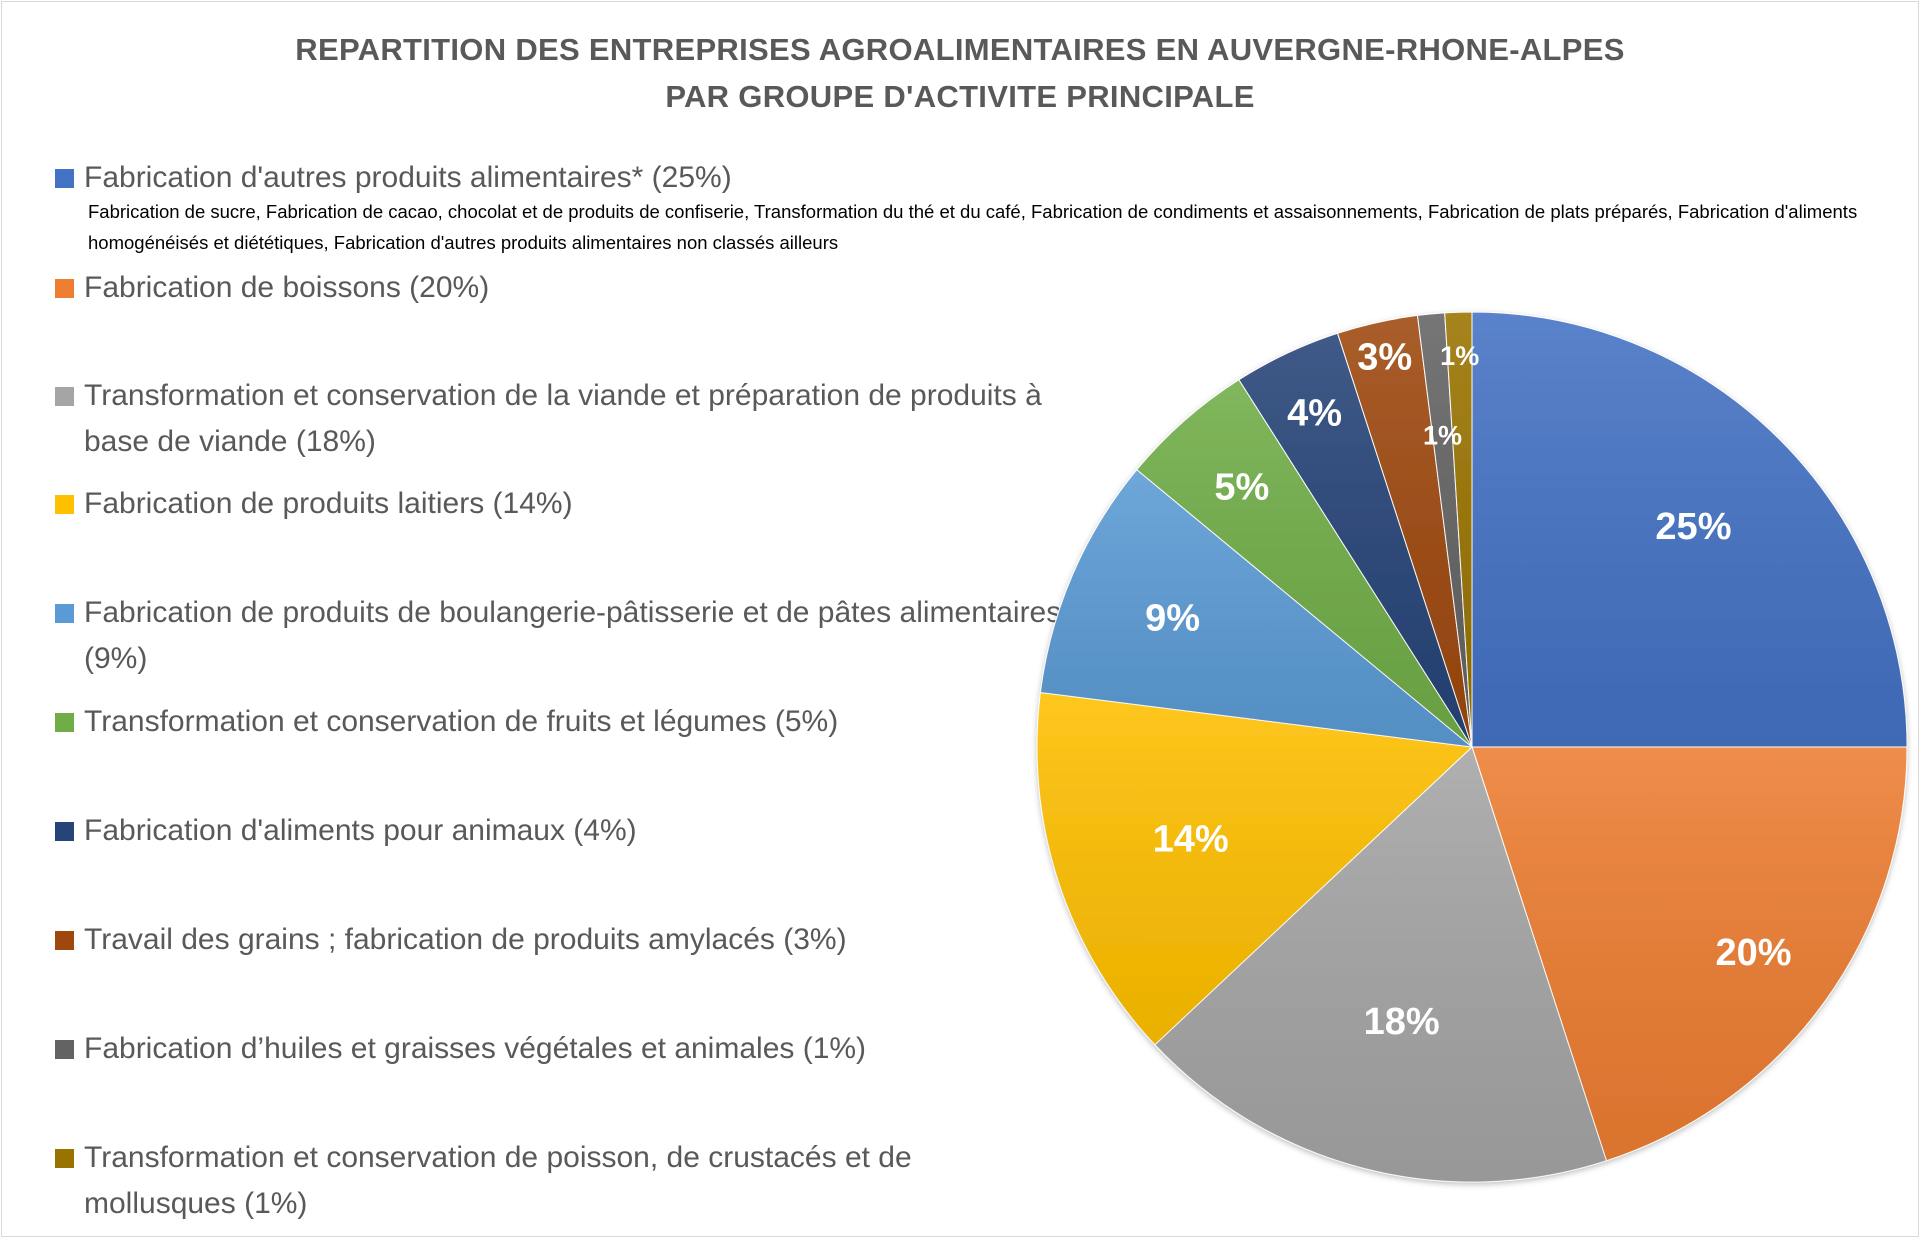  I want to click on data-label: 14%, so click(1191, 840).